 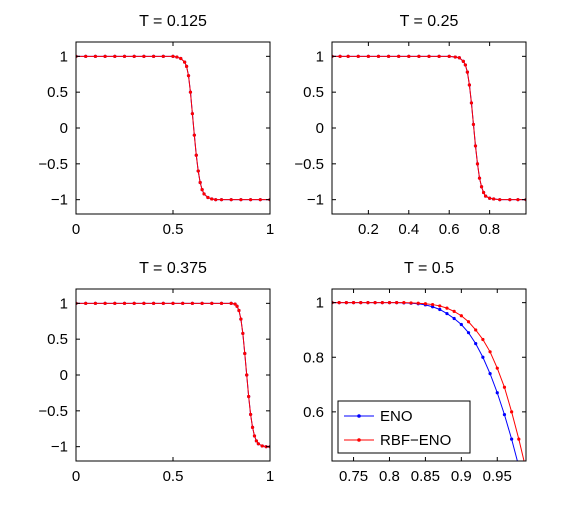 What do you see at coordinates (359, 440) in the screenshot?
I see `legend-marker` at bounding box center [359, 440].